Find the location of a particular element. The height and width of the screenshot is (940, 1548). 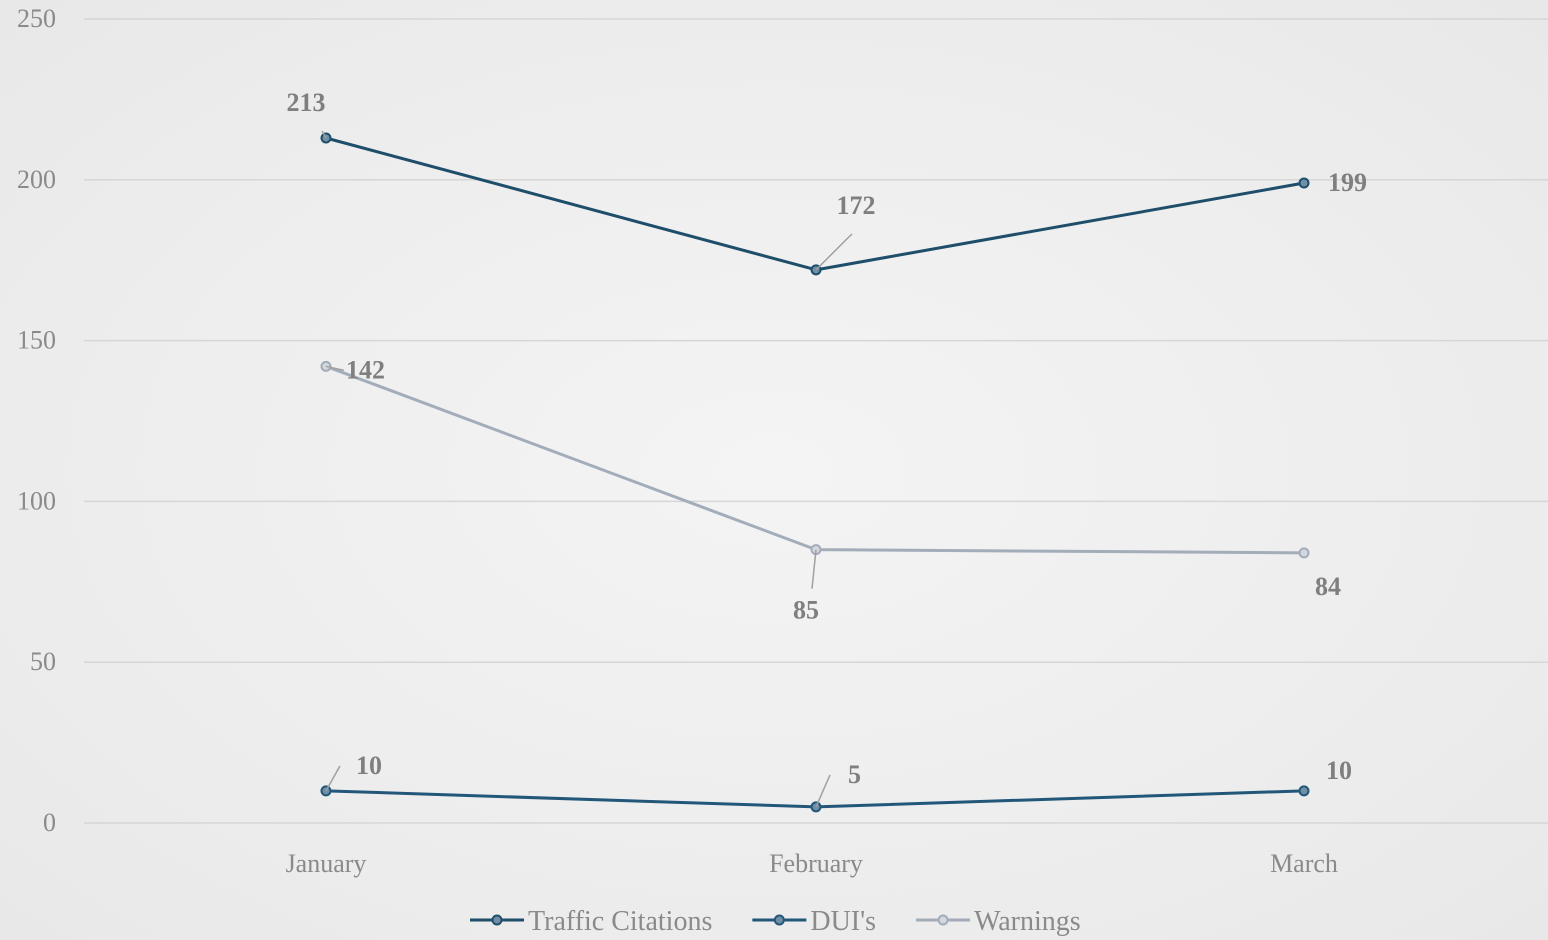

x-axis-ticks: January February March is located at coordinates (812, 863).